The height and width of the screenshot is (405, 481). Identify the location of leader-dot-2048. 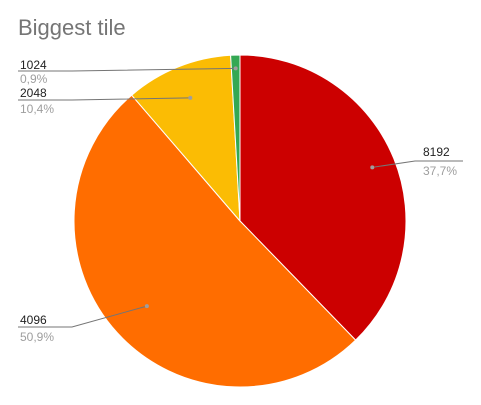
(190, 97).